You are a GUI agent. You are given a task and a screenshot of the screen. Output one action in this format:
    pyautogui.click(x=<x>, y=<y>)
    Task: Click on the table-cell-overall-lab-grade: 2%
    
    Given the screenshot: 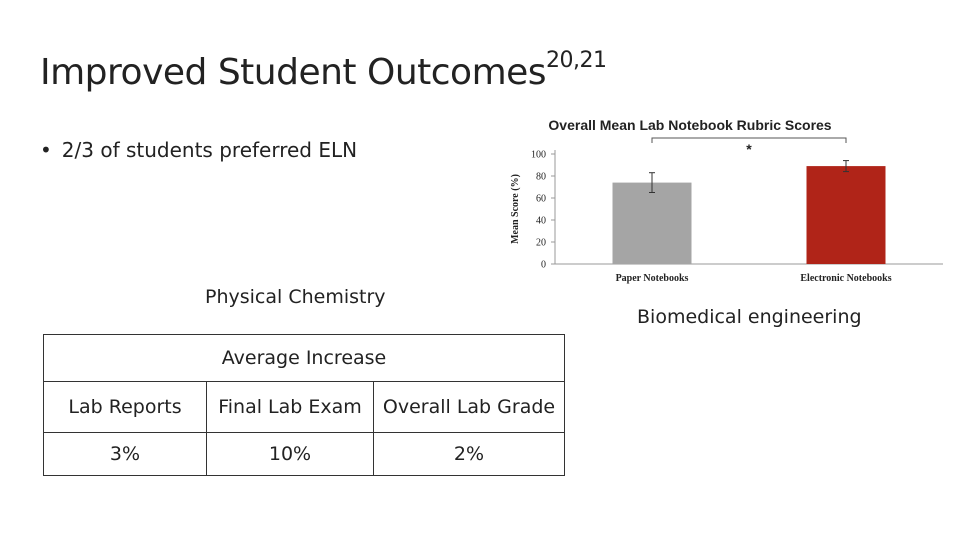 What is the action you would take?
    pyautogui.click(x=469, y=454)
    